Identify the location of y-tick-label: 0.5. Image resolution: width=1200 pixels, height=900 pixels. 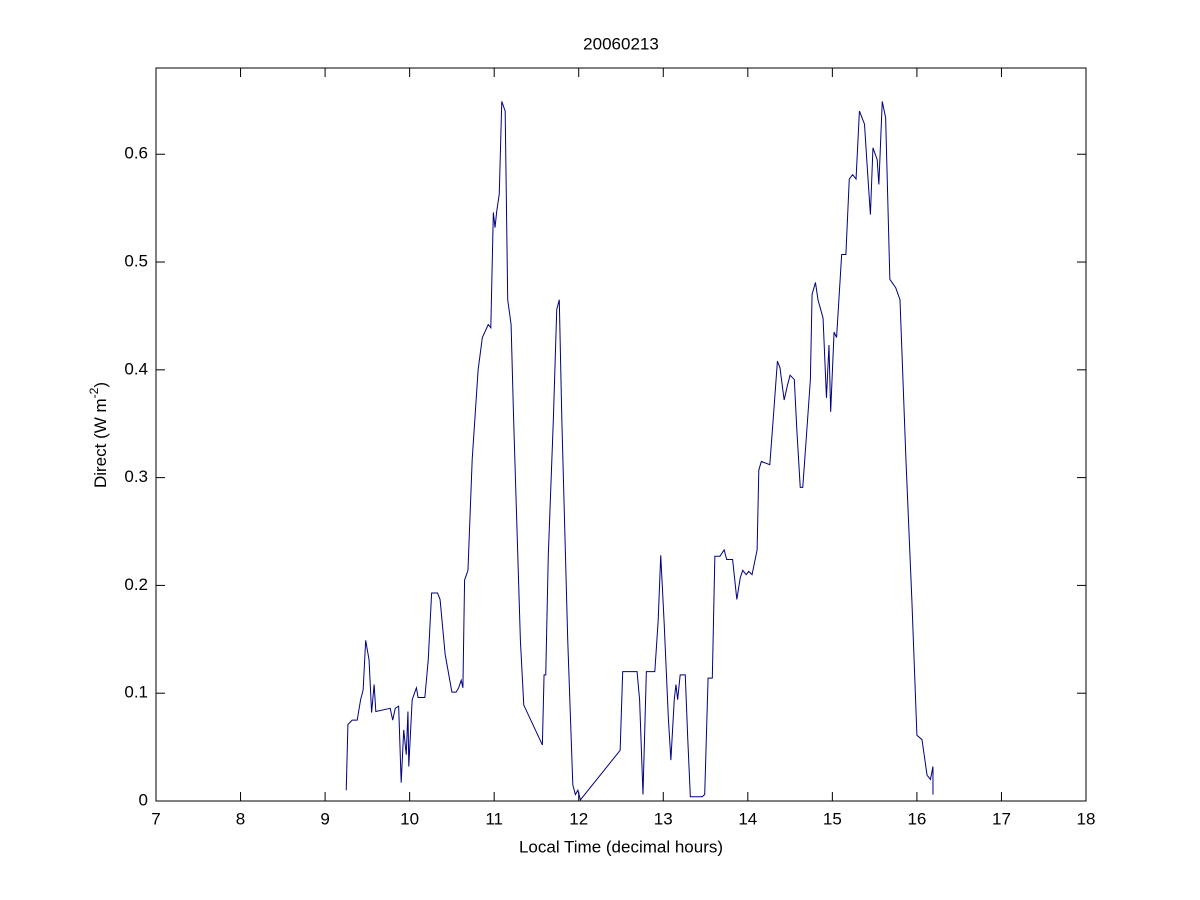
(136, 261).